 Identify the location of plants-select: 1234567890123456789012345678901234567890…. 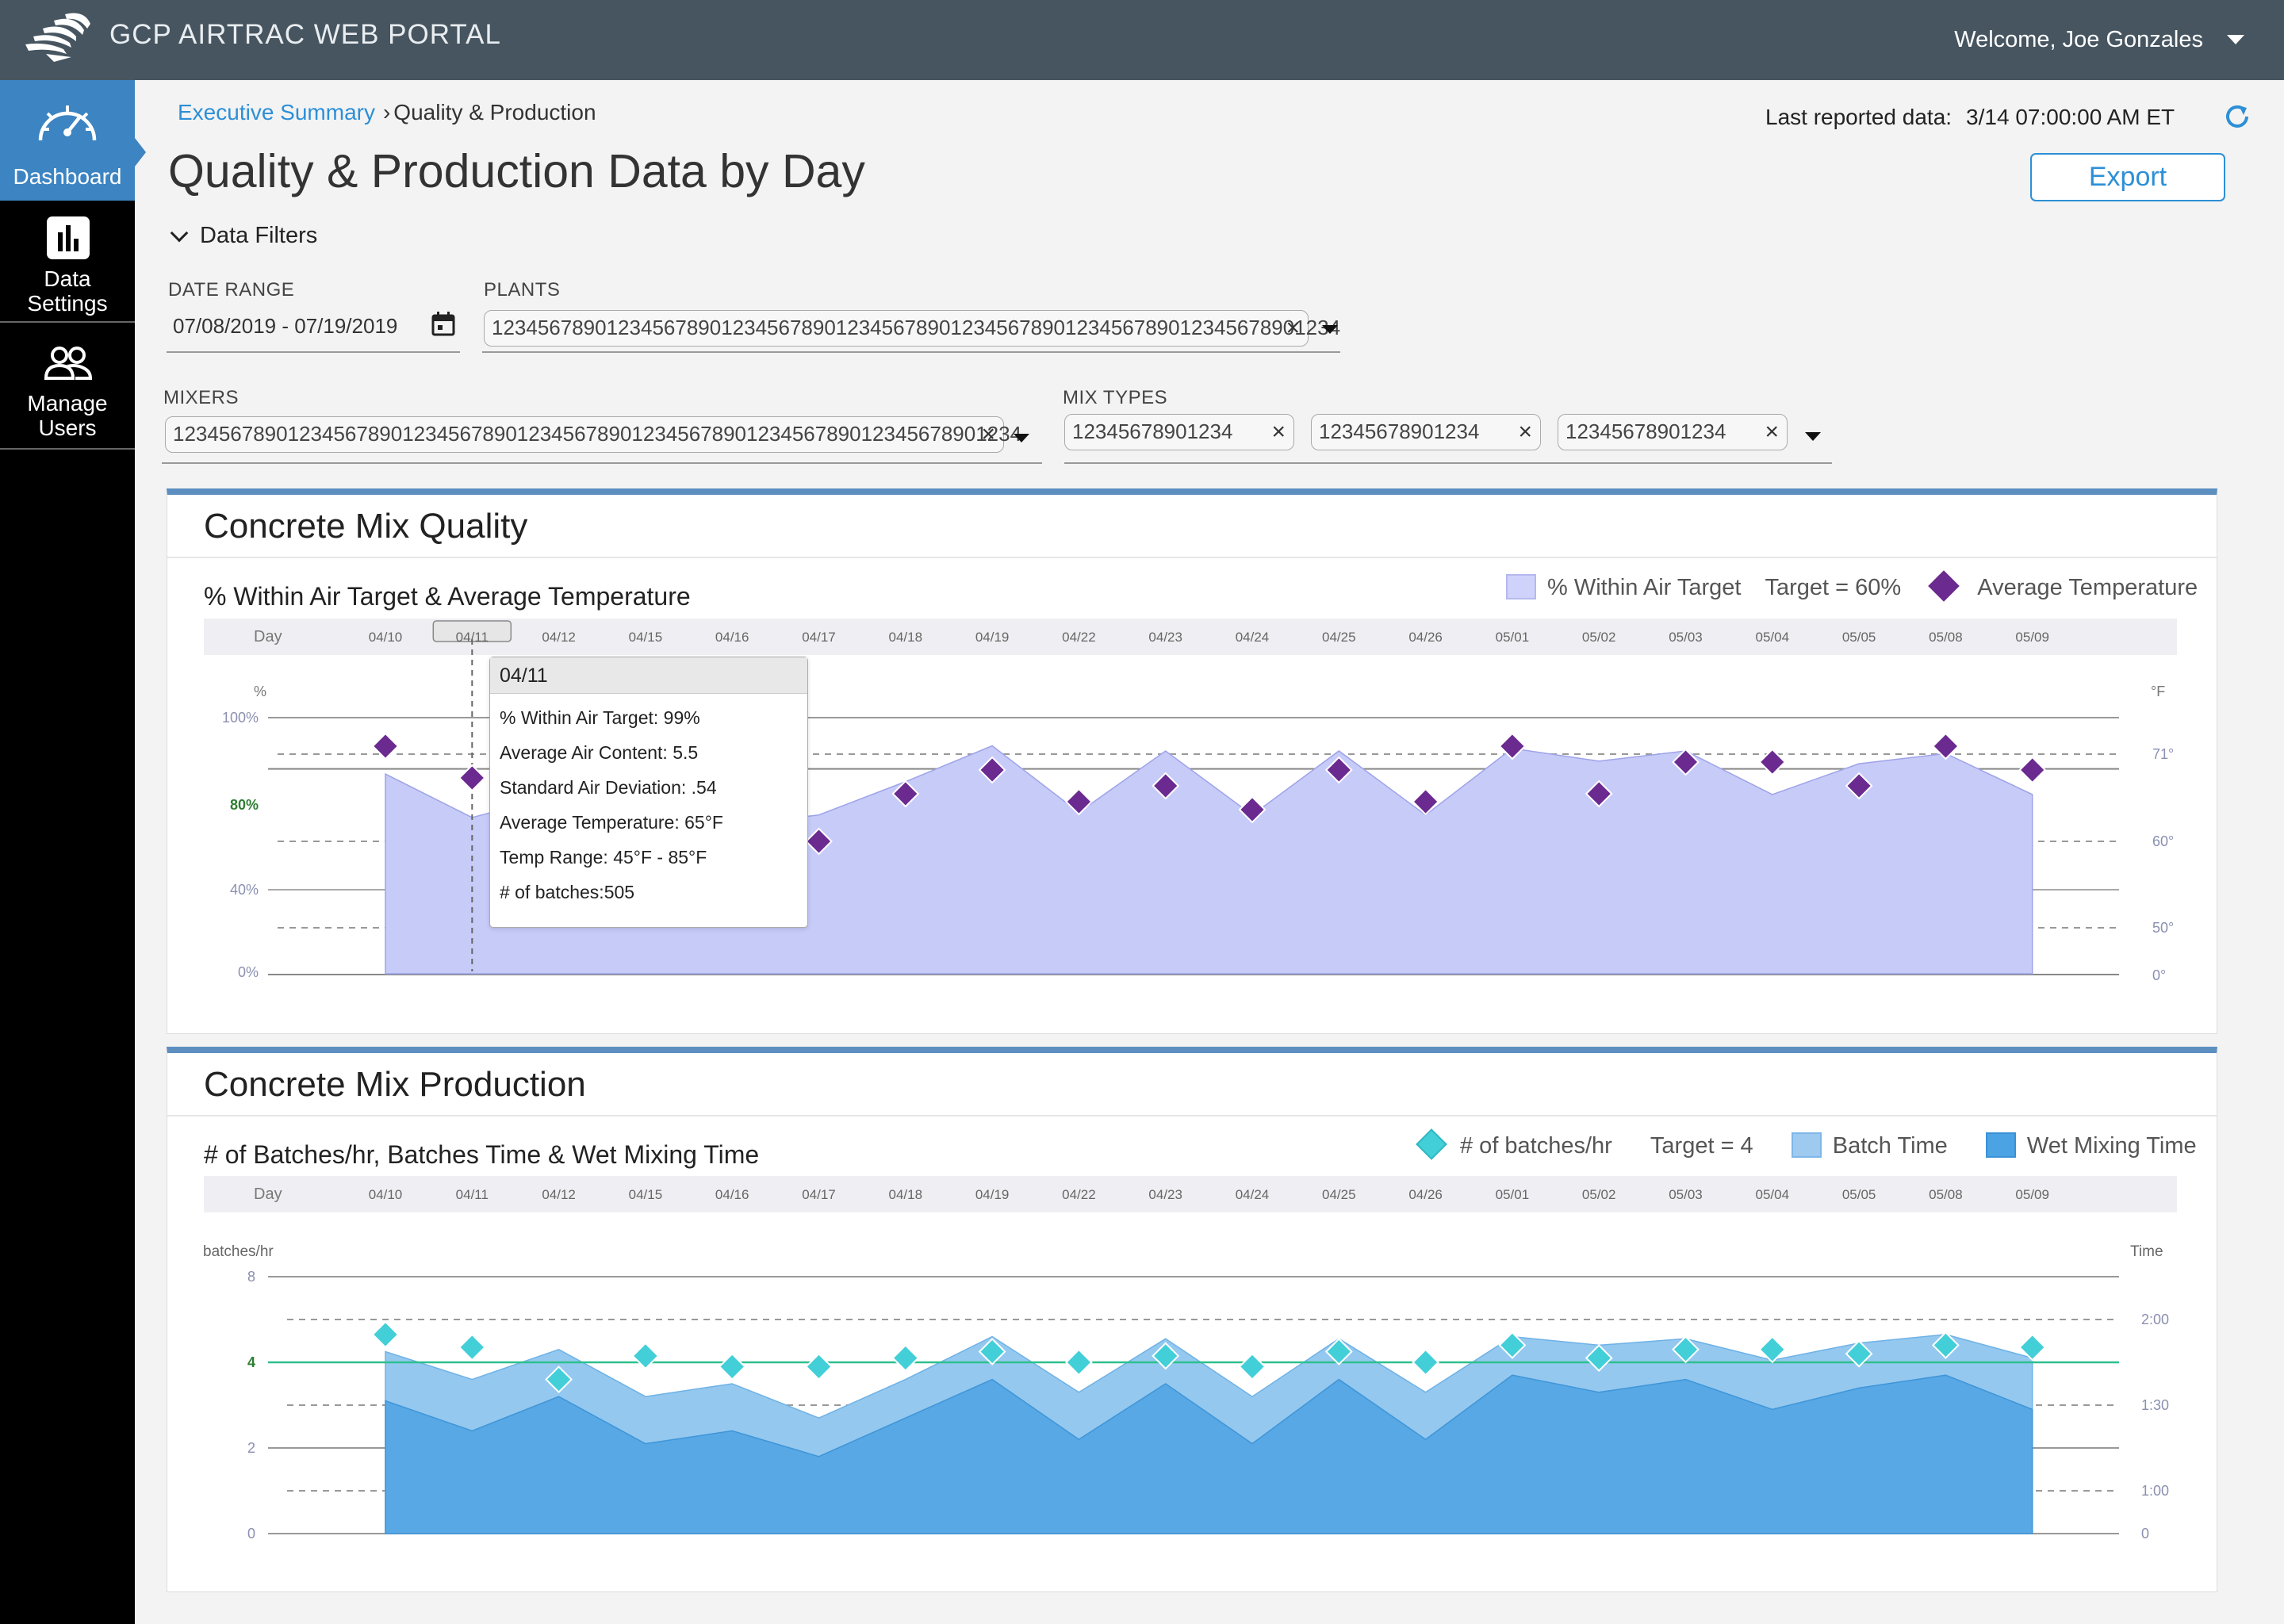
(911, 329).